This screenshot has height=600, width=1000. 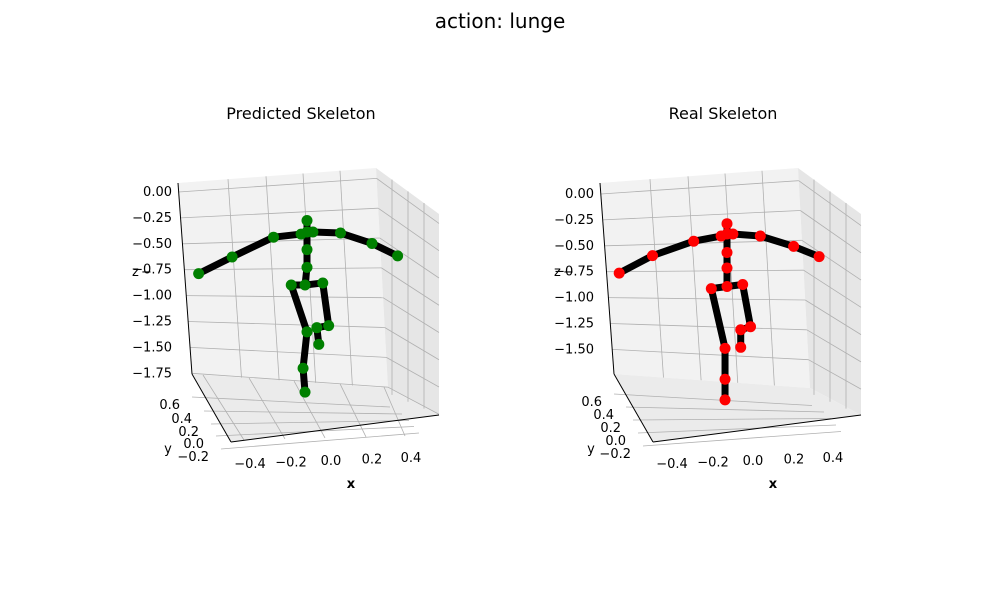 What do you see at coordinates (152, 373) in the screenshot?
I see `z-tick-label: −1.75` at bounding box center [152, 373].